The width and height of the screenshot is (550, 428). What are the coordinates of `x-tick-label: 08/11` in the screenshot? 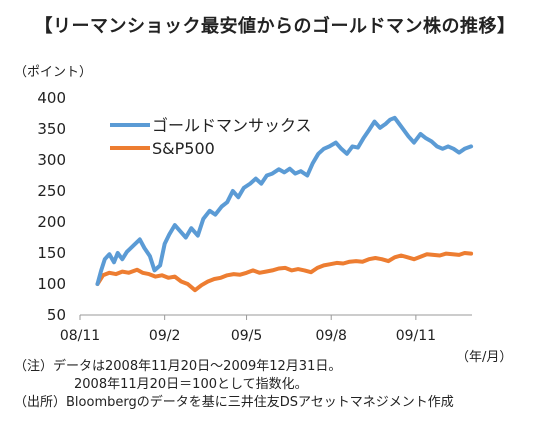 It's located at (80, 336).